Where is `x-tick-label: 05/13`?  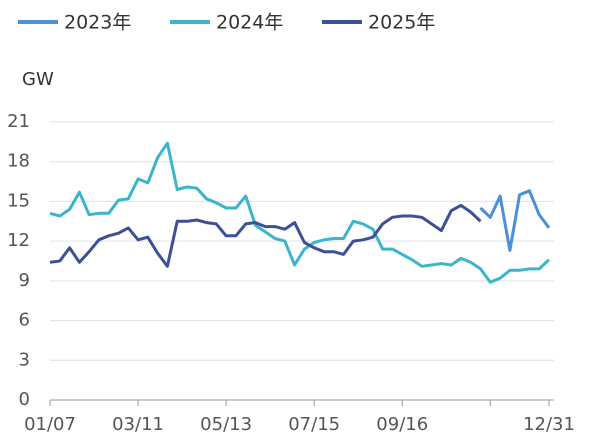
x-tick-label: 05/13 is located at coordinates (226, 424).